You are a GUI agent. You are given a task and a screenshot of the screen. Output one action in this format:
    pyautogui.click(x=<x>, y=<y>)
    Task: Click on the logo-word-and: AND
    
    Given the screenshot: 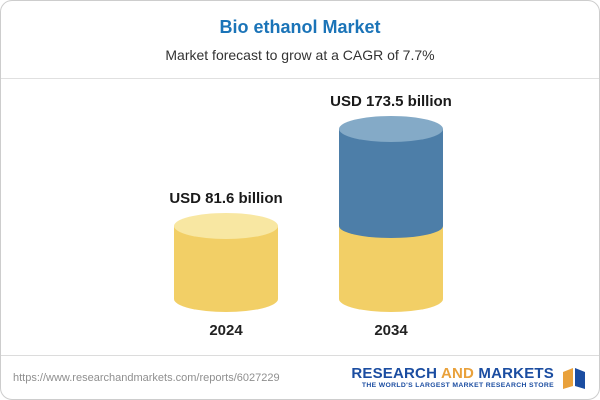 What is the action you would take?
    pyautogui.click(x=457, y=373)
    